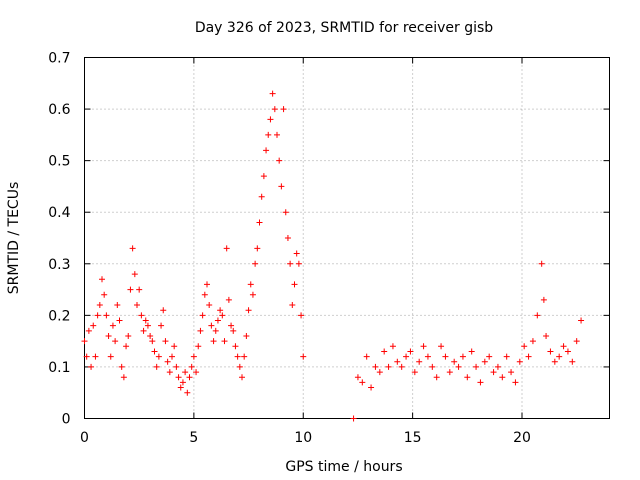 This screenshot has height=480, width=640. I want to click on x-tick-label: 5, so click(193, 438).